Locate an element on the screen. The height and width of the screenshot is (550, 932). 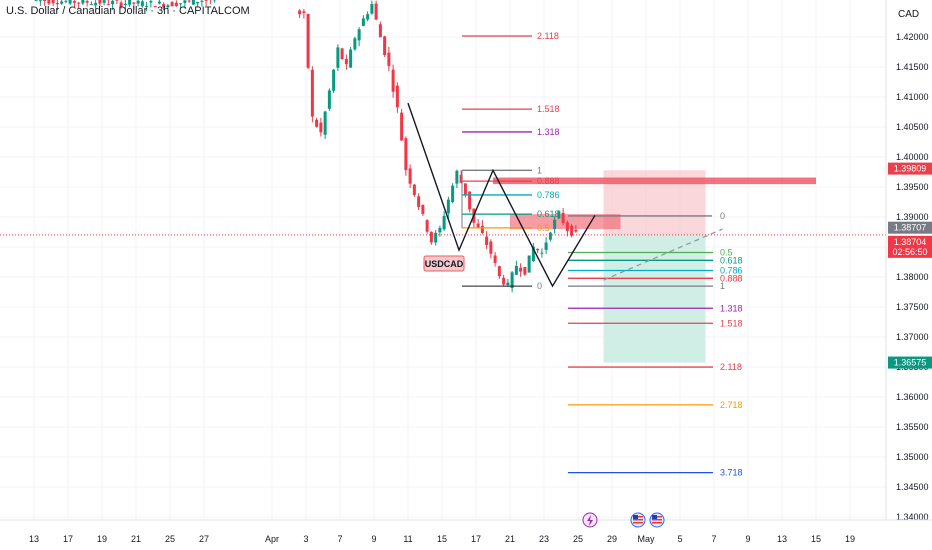
close-price-badge is located at coordinates (910, 227).